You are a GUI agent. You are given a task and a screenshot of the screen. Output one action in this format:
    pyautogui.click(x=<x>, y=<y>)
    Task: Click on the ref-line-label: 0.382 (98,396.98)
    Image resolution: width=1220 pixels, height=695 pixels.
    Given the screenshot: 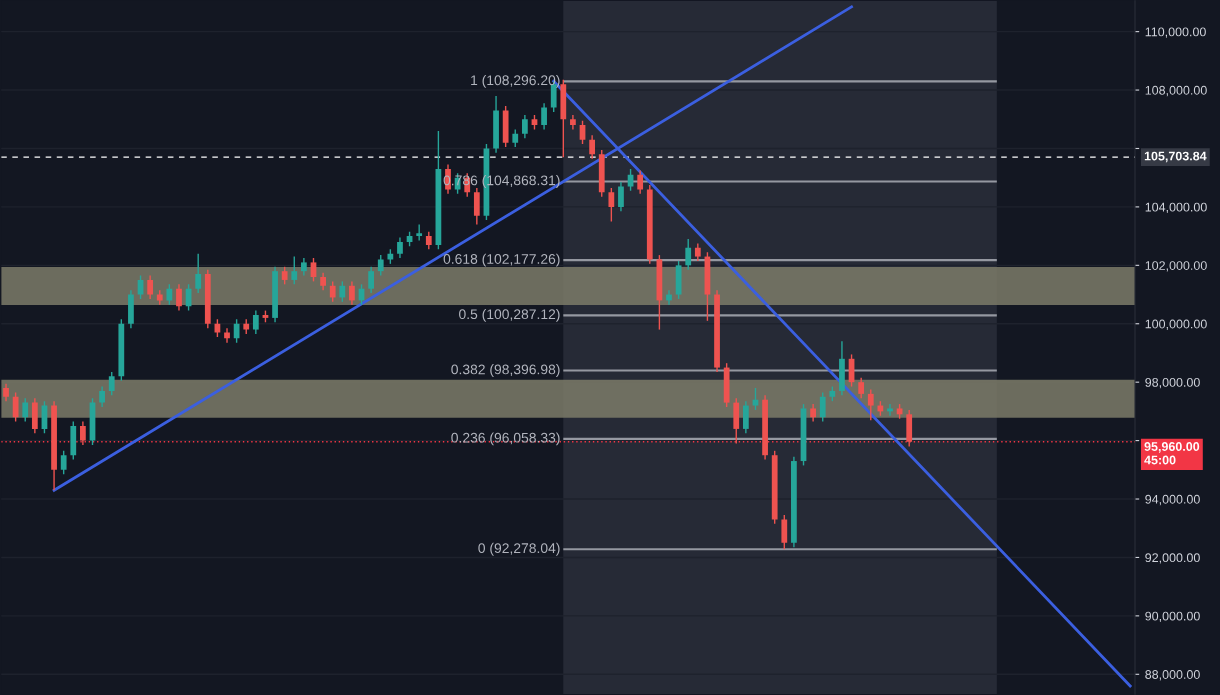 What is the action you would take?
    pyautogui.click(x=505, y=371)
    